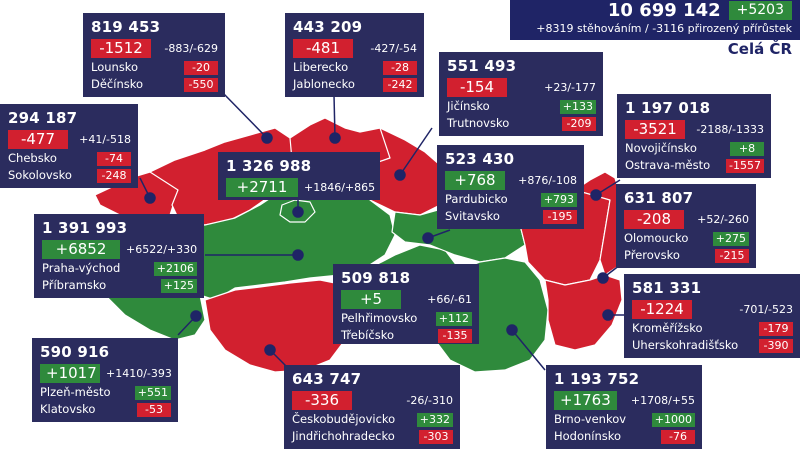  What do you see at coordinates (324, 84) in the screenshot?
I see `district-name: Jablonecko` at bounding box center [324, 84].